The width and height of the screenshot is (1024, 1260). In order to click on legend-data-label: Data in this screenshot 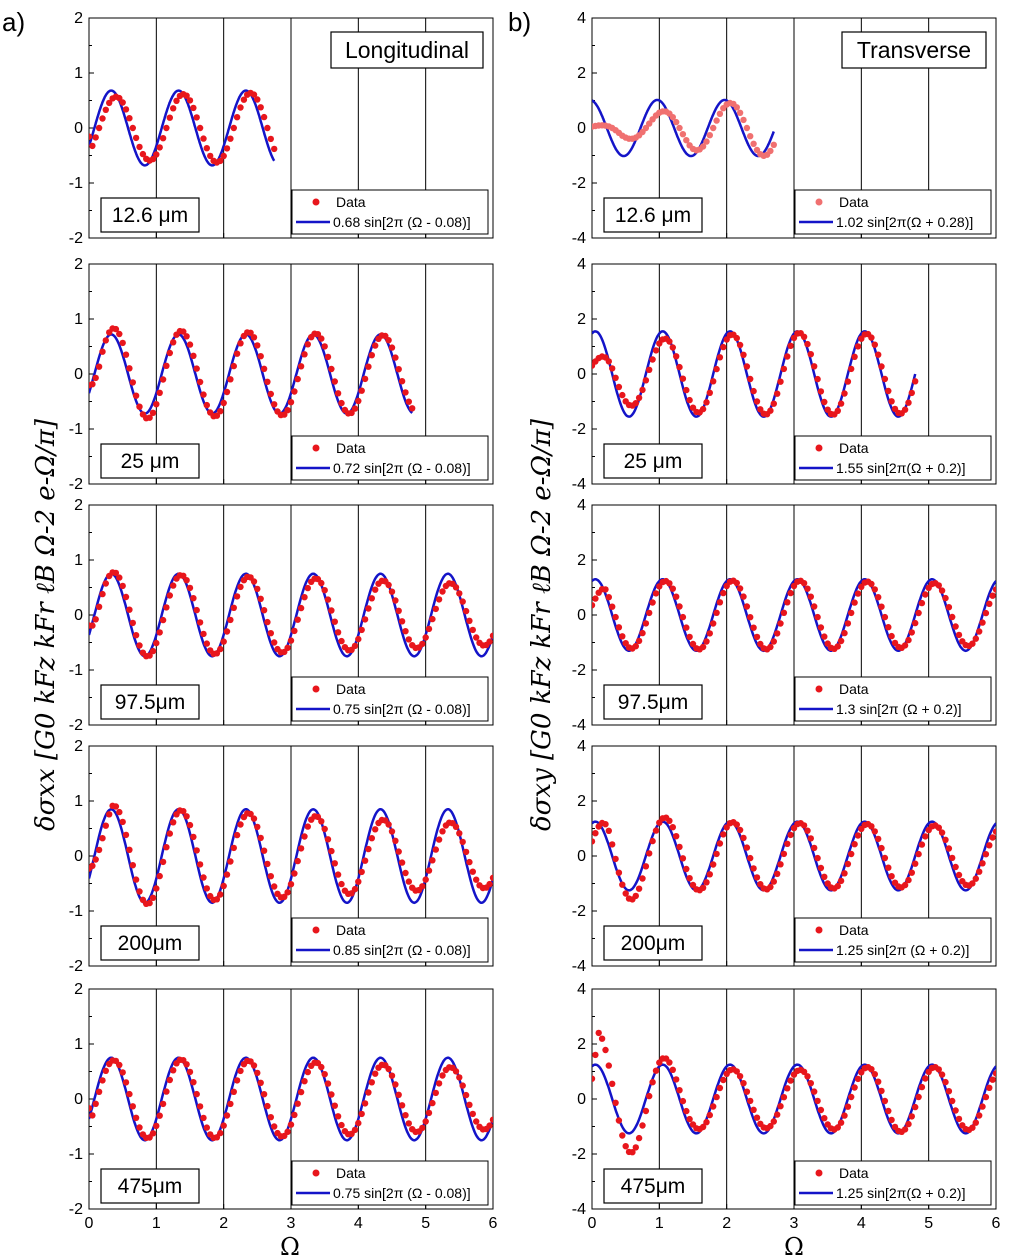, I will do `click(854, 448)`.